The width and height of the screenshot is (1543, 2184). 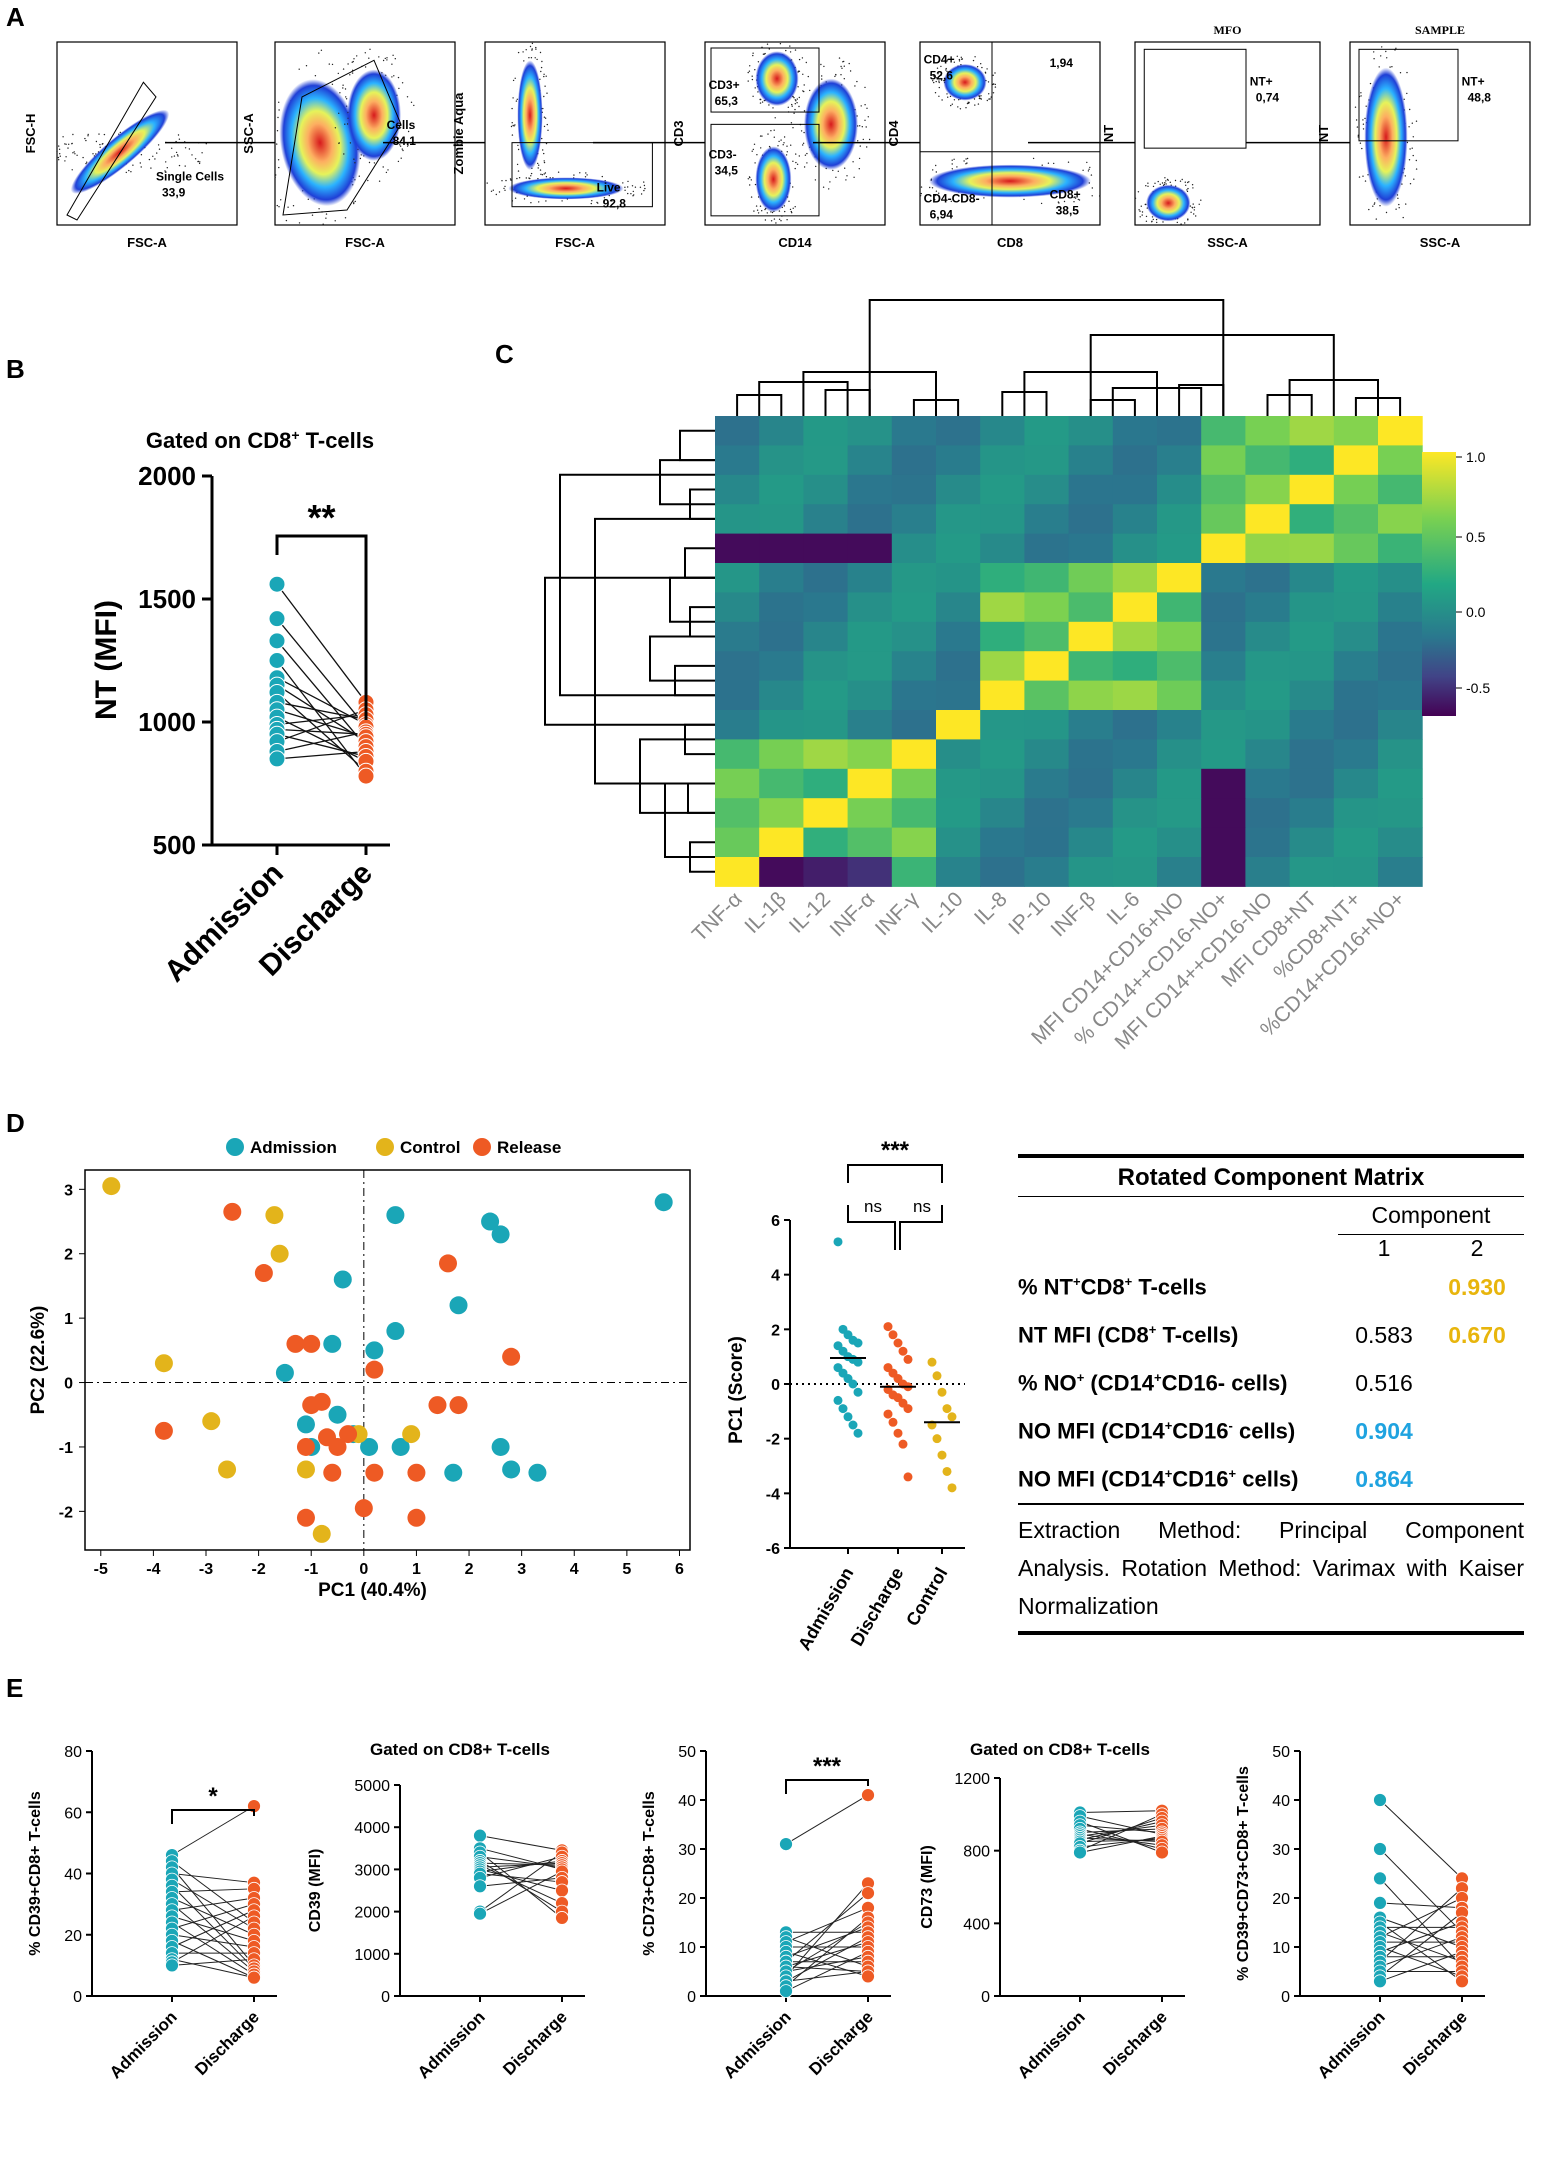 I want to click on colorbar-tick-label: 0.0, so click(x=1476, y=612).